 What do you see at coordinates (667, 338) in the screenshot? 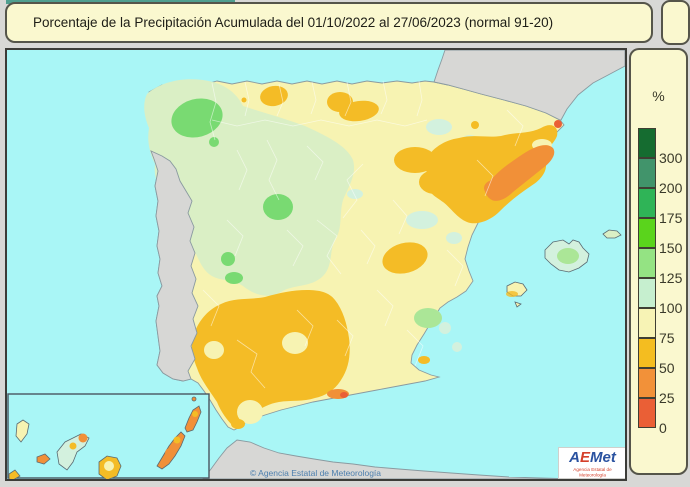
I see `legend-label: 75` at bounding box center [667, 338].